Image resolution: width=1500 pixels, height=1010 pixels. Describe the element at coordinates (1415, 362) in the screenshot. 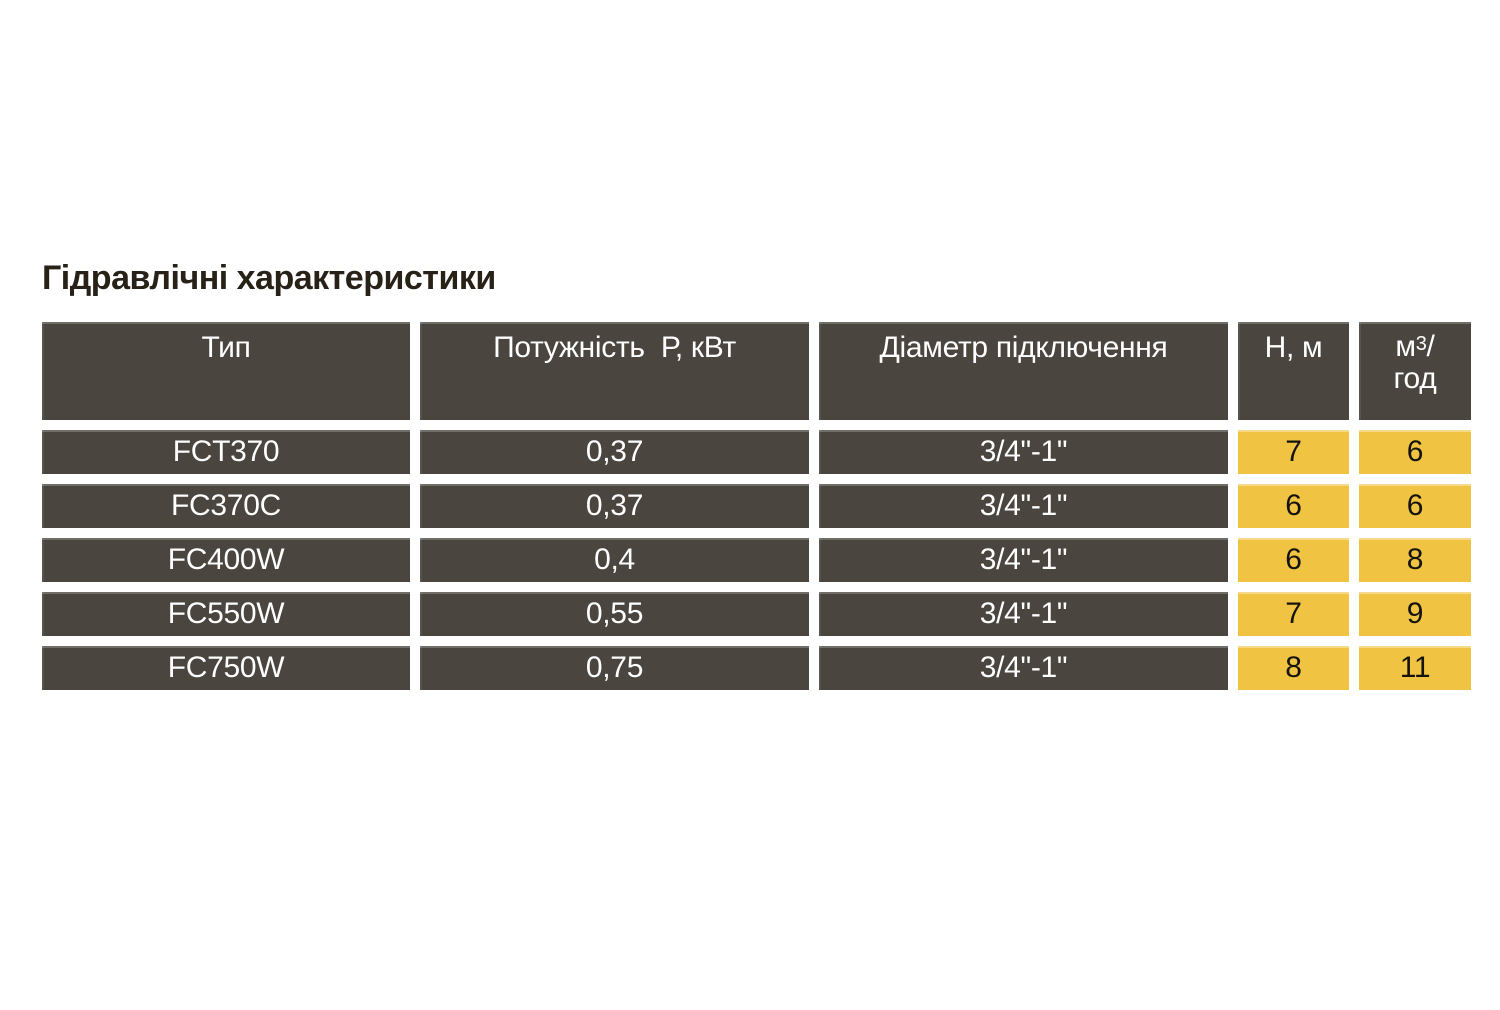

I see `header-cell-flow-label: м3/год` at that location.